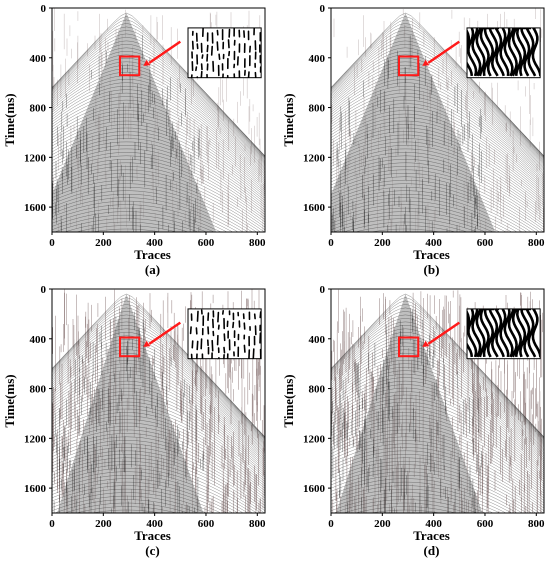 This screenshot has width=550, height=566. I want to click on panel-label: (c), so click(152, 550).